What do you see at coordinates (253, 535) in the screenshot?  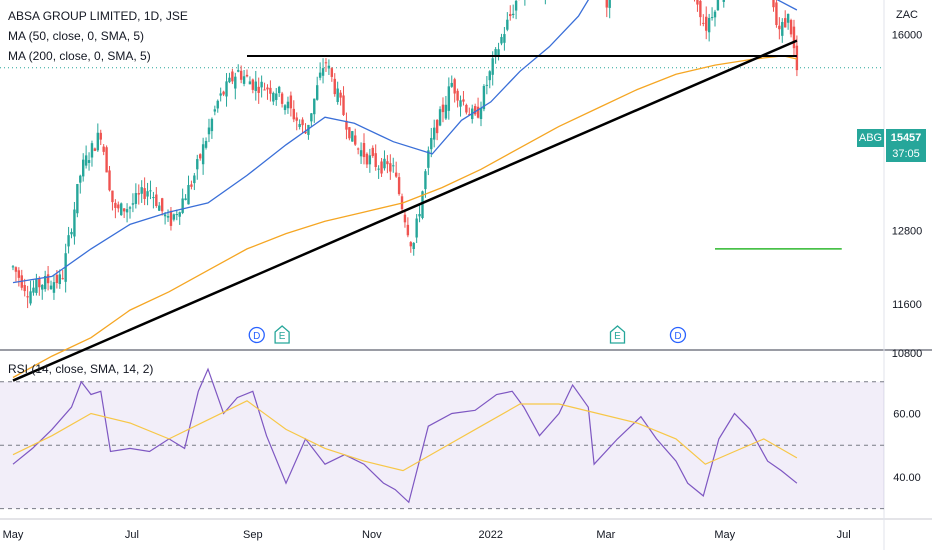 I see `time-tick-label: Sep` at bounding box center [253, 535].